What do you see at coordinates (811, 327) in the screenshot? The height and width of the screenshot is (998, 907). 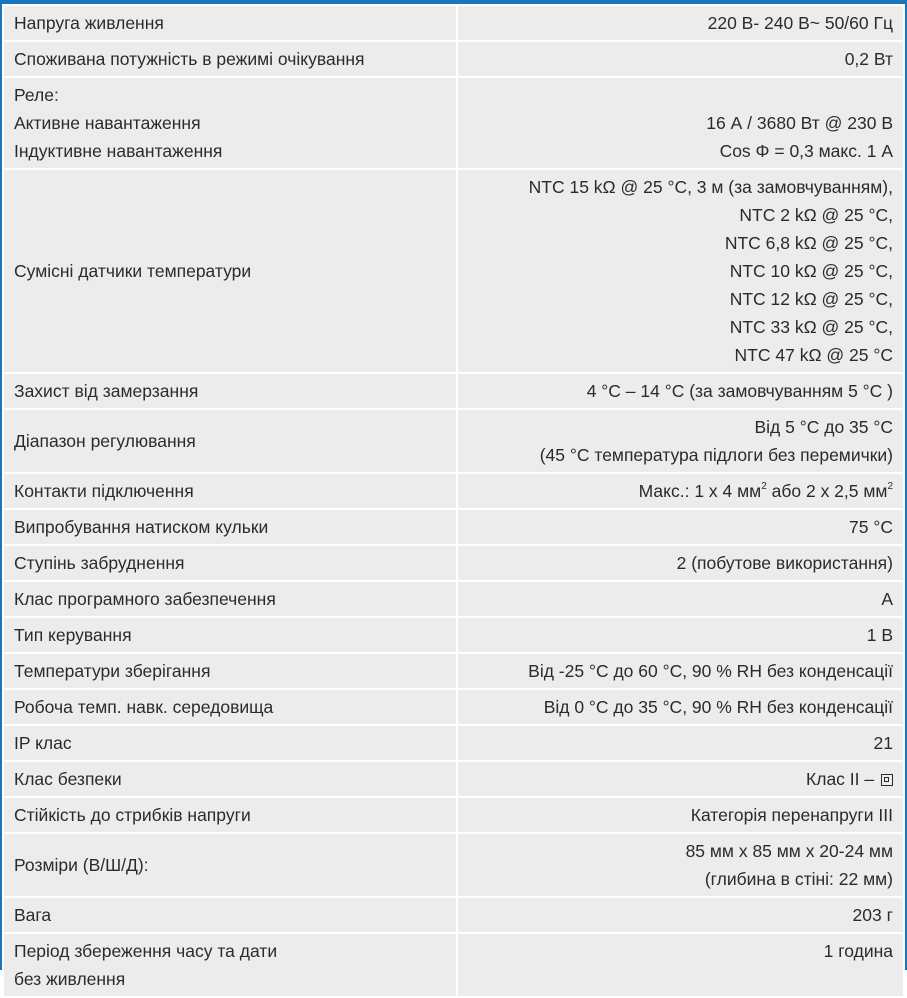 I see `sensor-line: NTC 33 kΩ @ 25 °C,` at bounding box center [811, 327].